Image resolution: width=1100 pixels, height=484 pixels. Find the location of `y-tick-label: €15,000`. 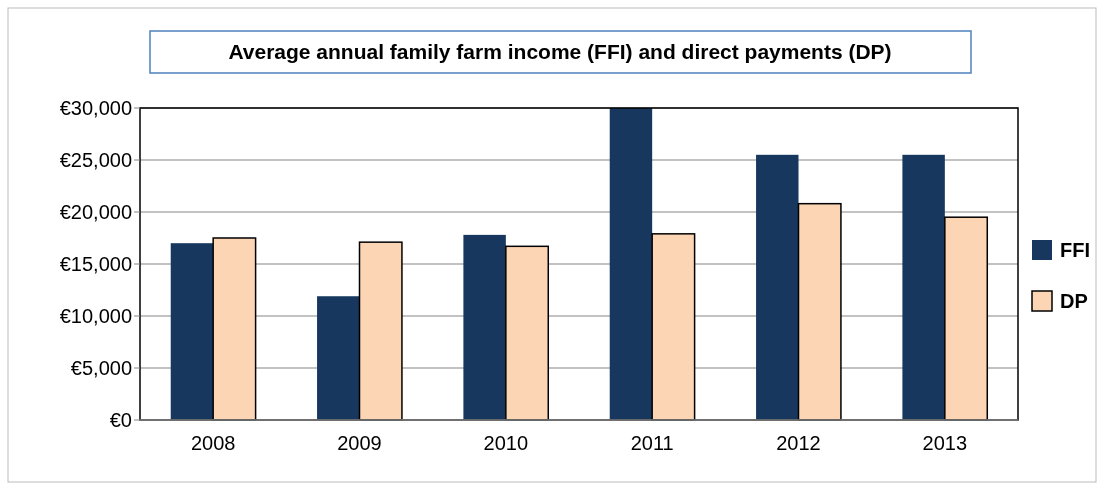

y-tick-label: €15,000 is located at coordinates (95, 264).